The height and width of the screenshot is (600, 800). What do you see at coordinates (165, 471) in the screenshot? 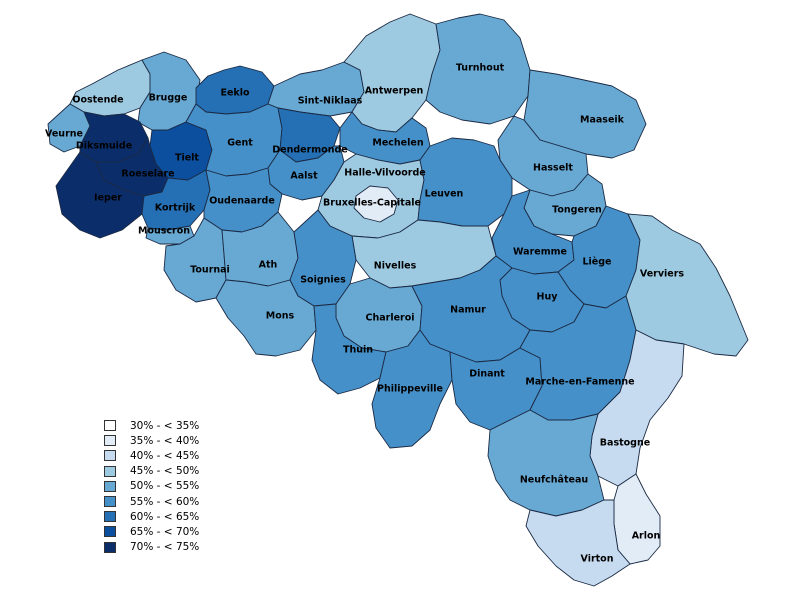
I see `legend-label: 45% - < 50%` at bounding box center [165, 471].